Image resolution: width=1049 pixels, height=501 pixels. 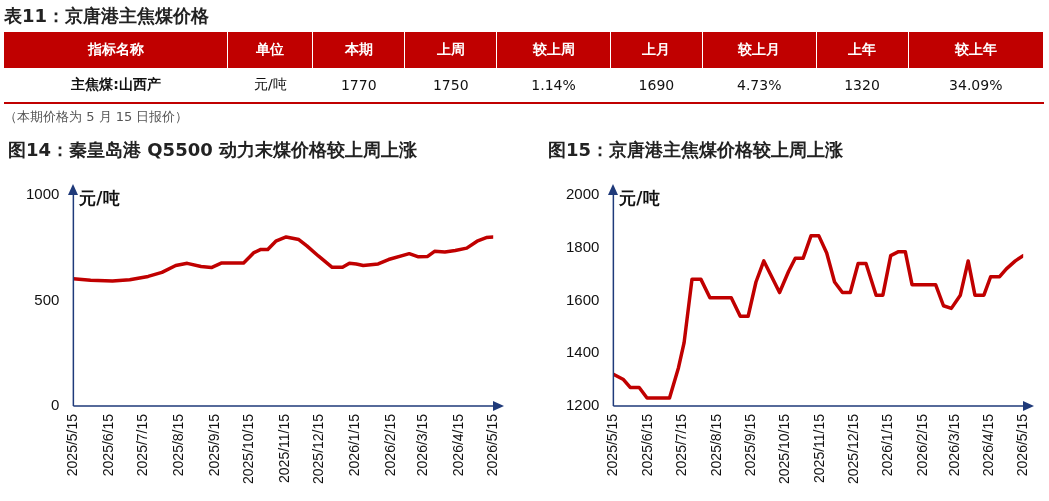 What do you see at coordinates (450, 50) in the screenshot?
I see `category-label: 上周` at bounding box center [450, 50].